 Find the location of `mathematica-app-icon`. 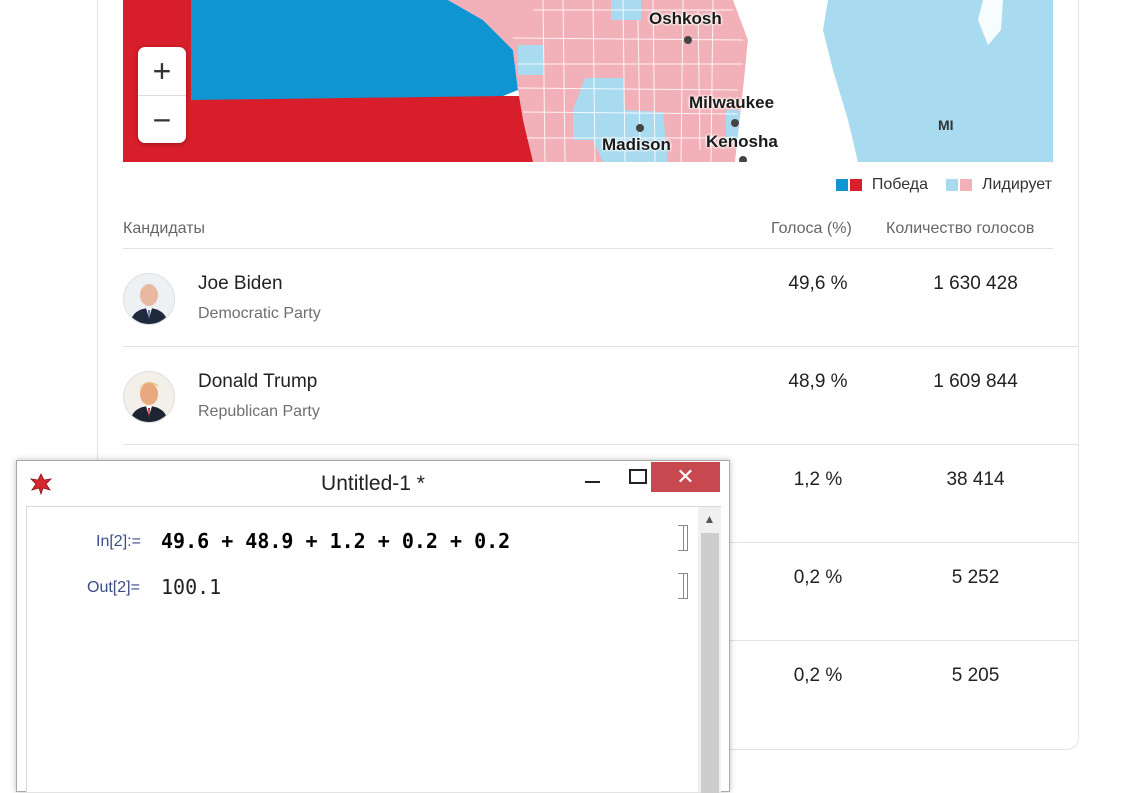

mathematica-app-icon is located at coordinates (41, 484).